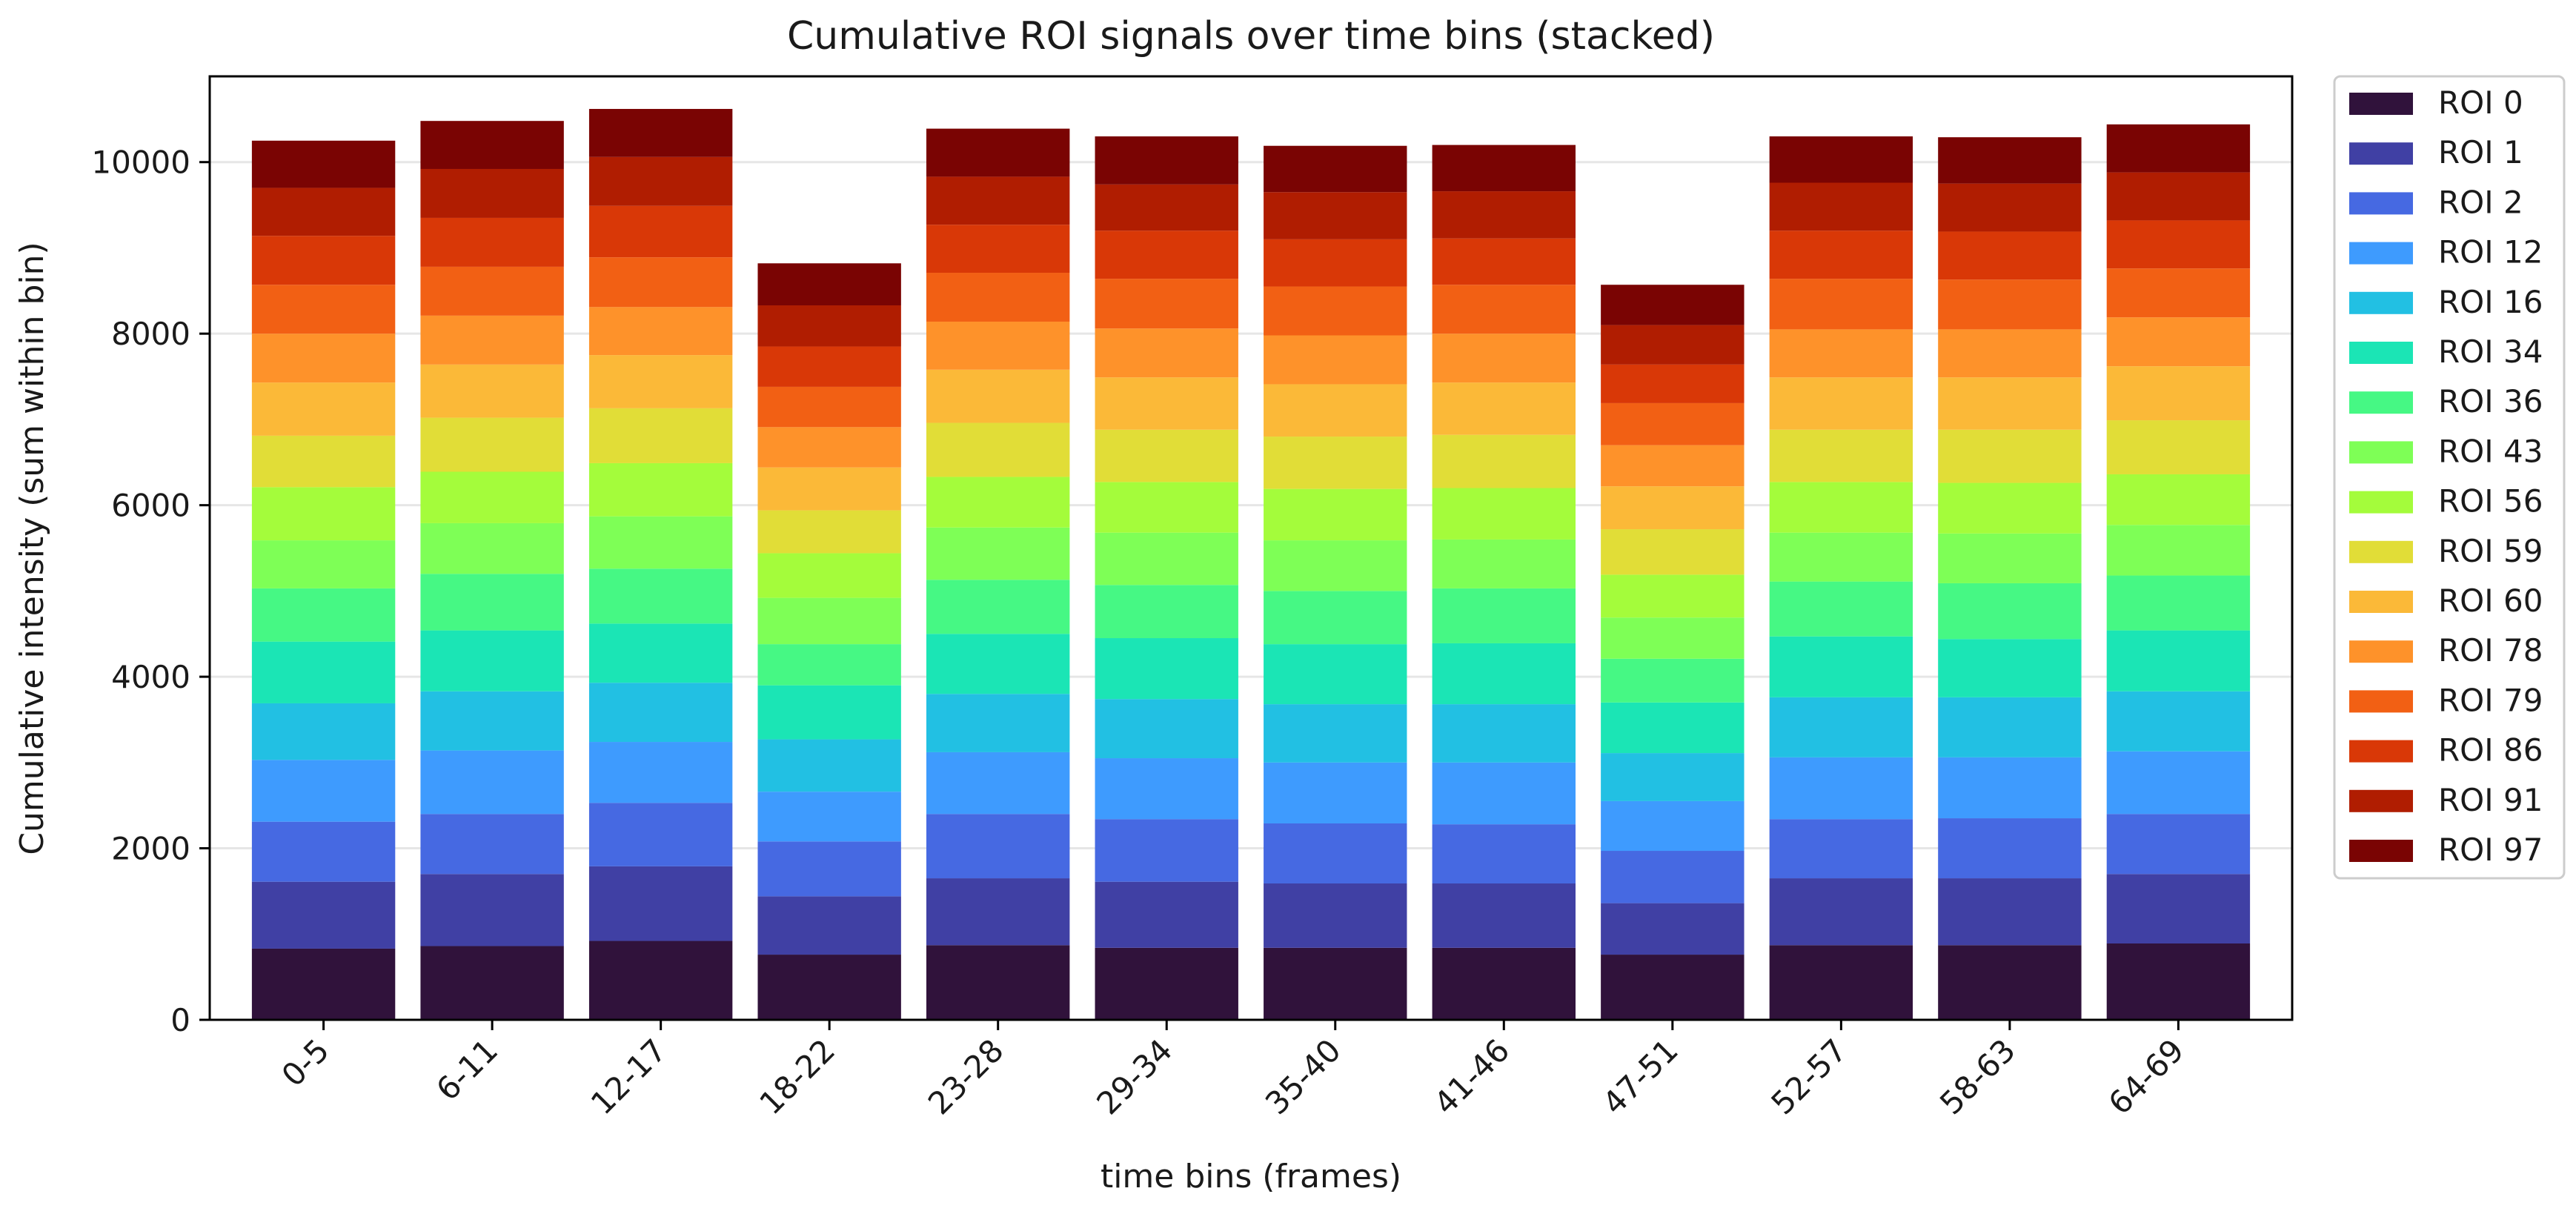  Describe the element at coordinates (2490, 800) in the screenshot. I see `legend-label: ROI 91` at that location.